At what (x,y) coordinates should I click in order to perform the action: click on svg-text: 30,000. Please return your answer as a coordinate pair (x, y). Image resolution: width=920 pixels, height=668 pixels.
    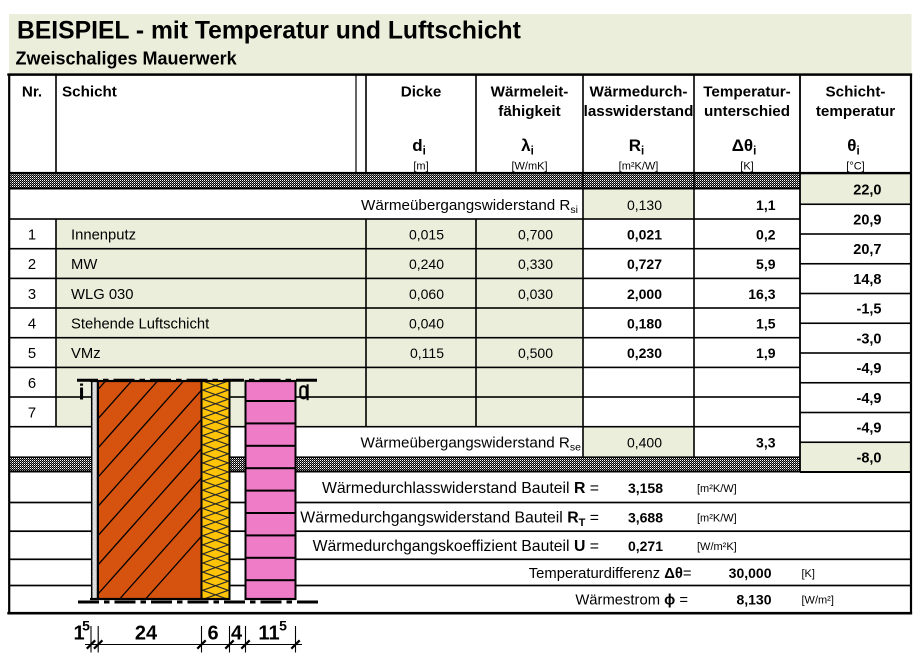
    Looking at the image, I should click on (750, 573).